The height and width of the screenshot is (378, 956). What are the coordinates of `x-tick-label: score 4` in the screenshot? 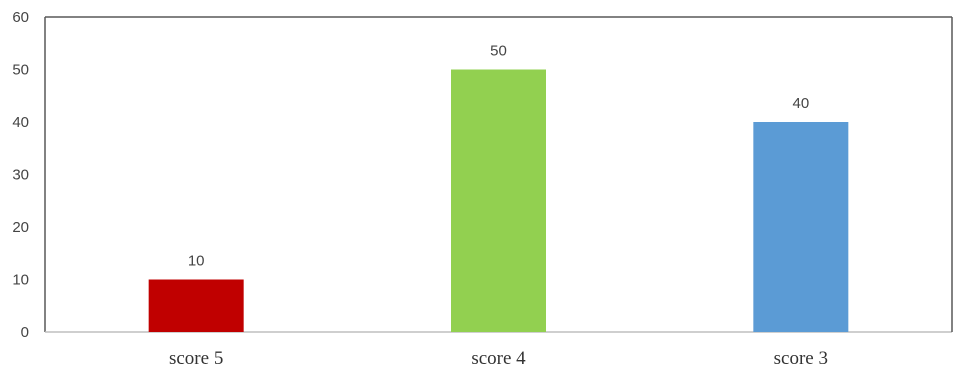 It's located at (498, 358).